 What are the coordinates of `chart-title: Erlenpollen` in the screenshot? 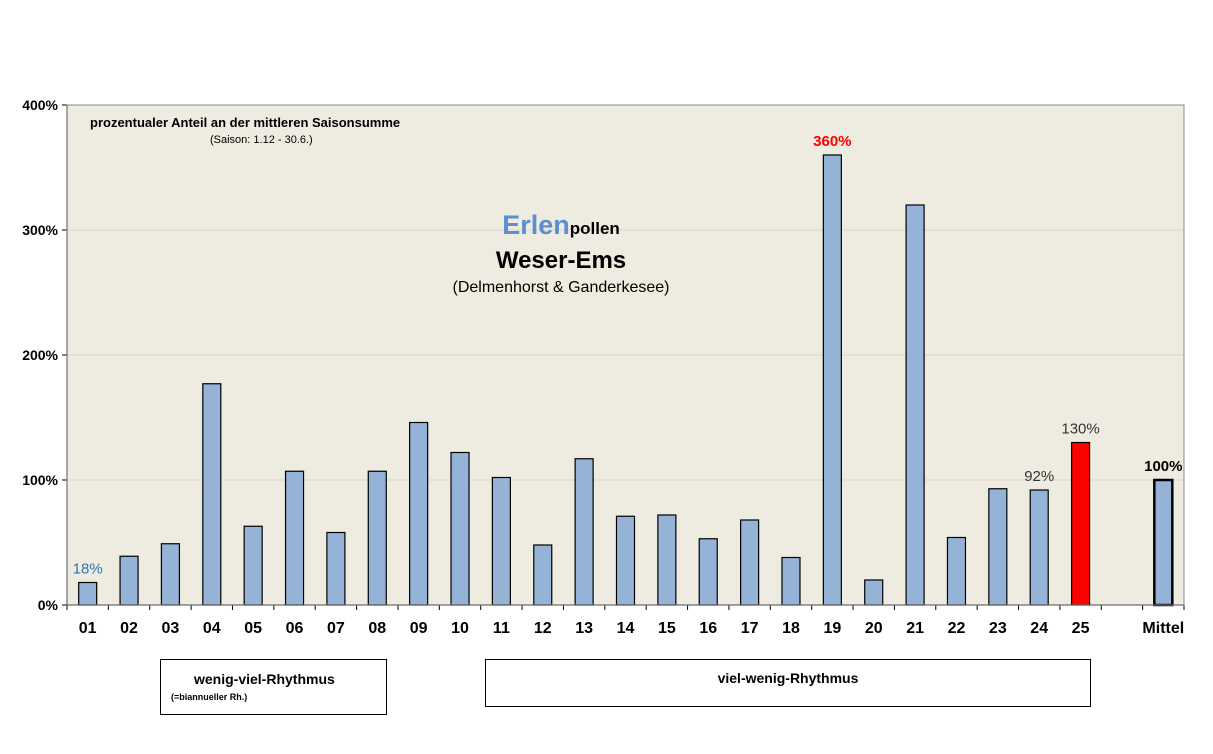 It's located at (561, 225).